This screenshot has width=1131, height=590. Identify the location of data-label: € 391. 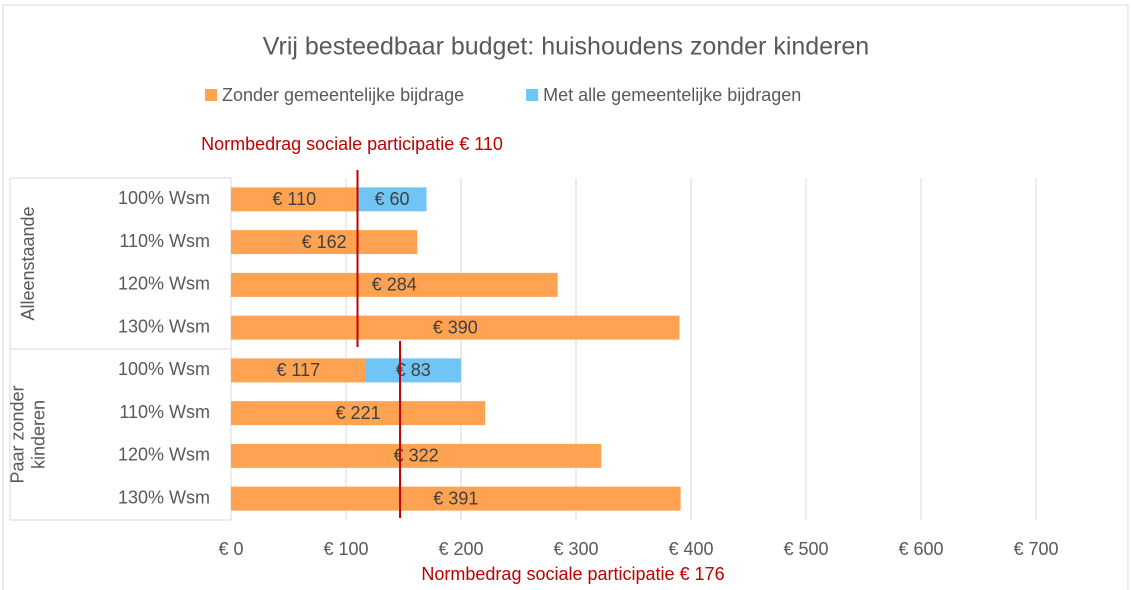
(455, 498).